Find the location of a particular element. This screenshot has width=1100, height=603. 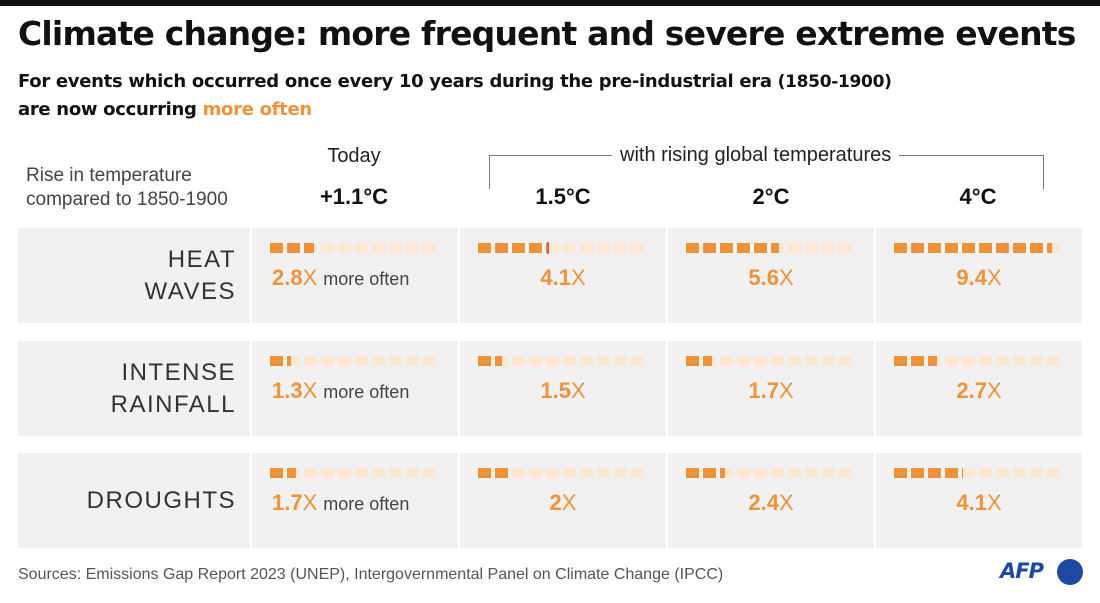

subtitle-part-2: during the pre-industrial era is located at coordinates (630, 81).